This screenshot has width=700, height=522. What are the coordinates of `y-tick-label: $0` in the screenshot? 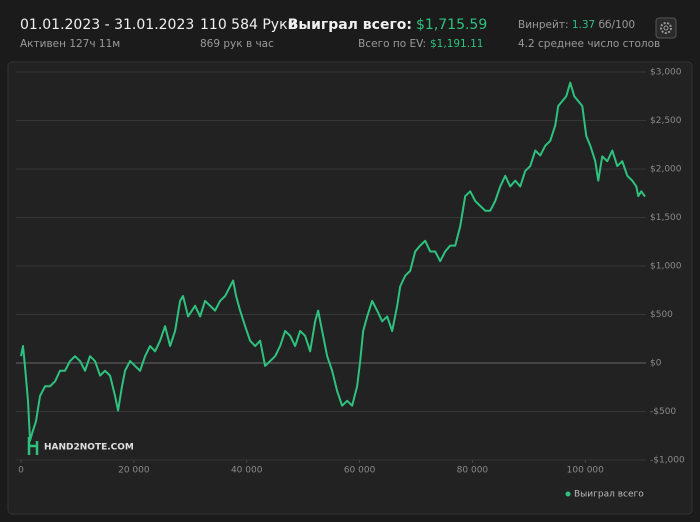 It's located at (656, 364).